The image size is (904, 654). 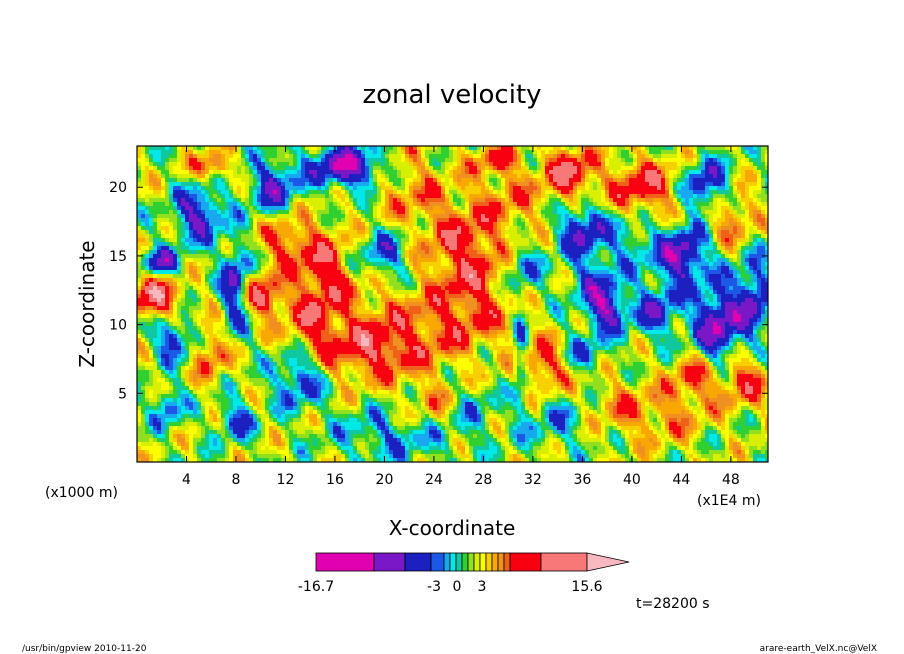 I want to click on y-tick-label-2: 15, so click(x=118, y=257).